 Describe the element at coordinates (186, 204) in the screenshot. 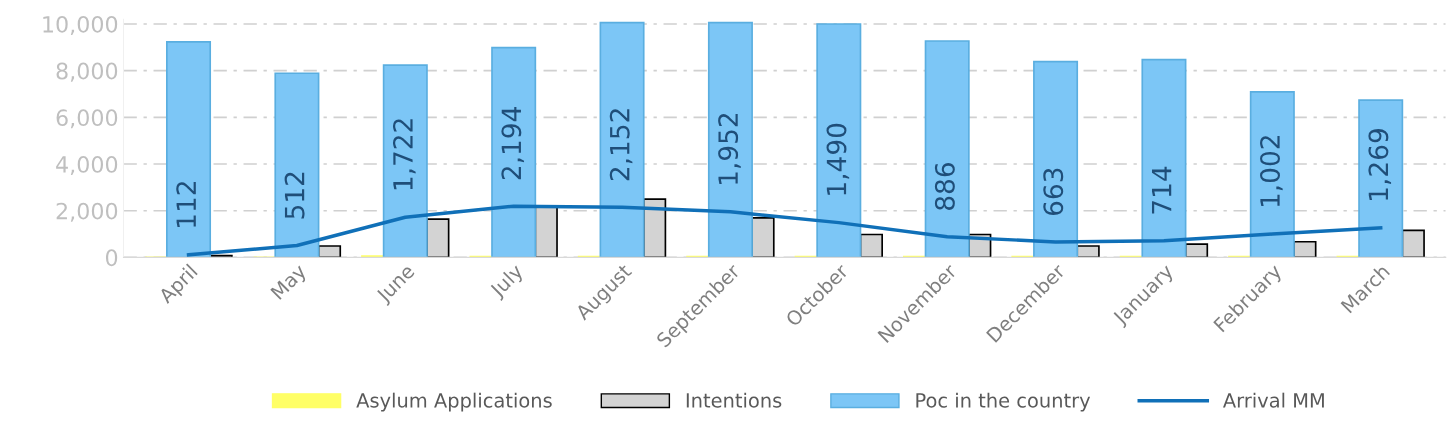

I see `data-label: 112` at that location.